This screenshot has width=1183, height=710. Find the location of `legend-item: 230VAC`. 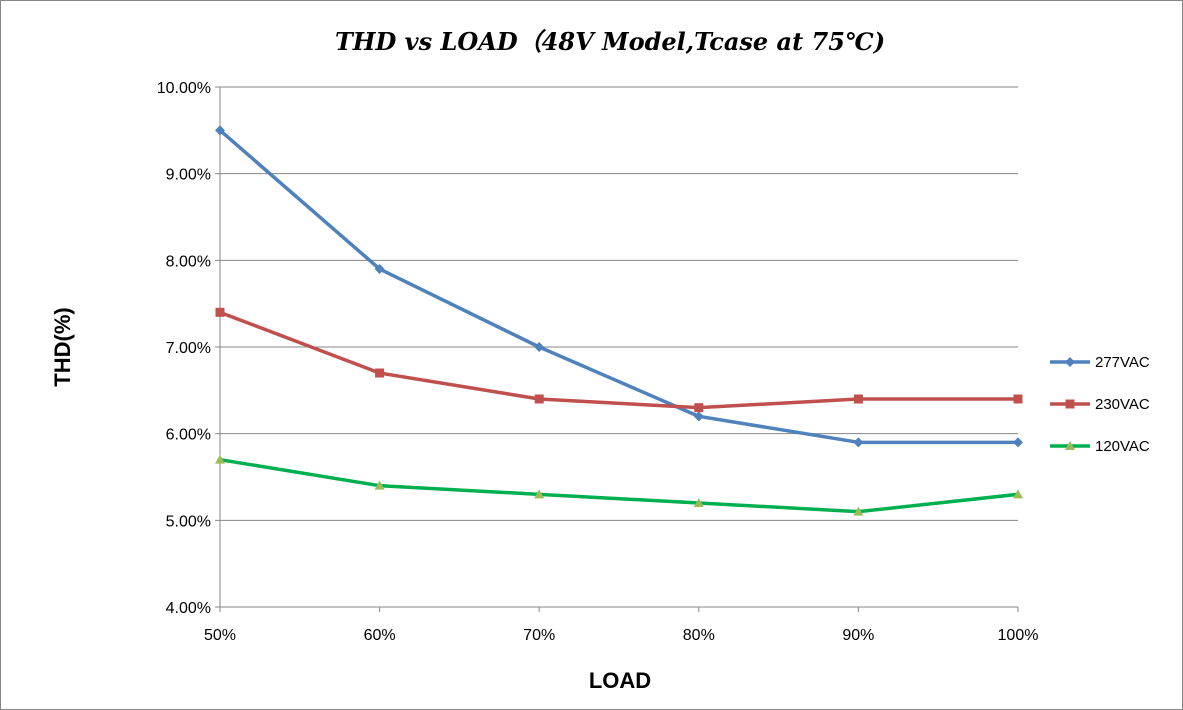

legend-item: 230VAC is located at coordinates (1100, 404).